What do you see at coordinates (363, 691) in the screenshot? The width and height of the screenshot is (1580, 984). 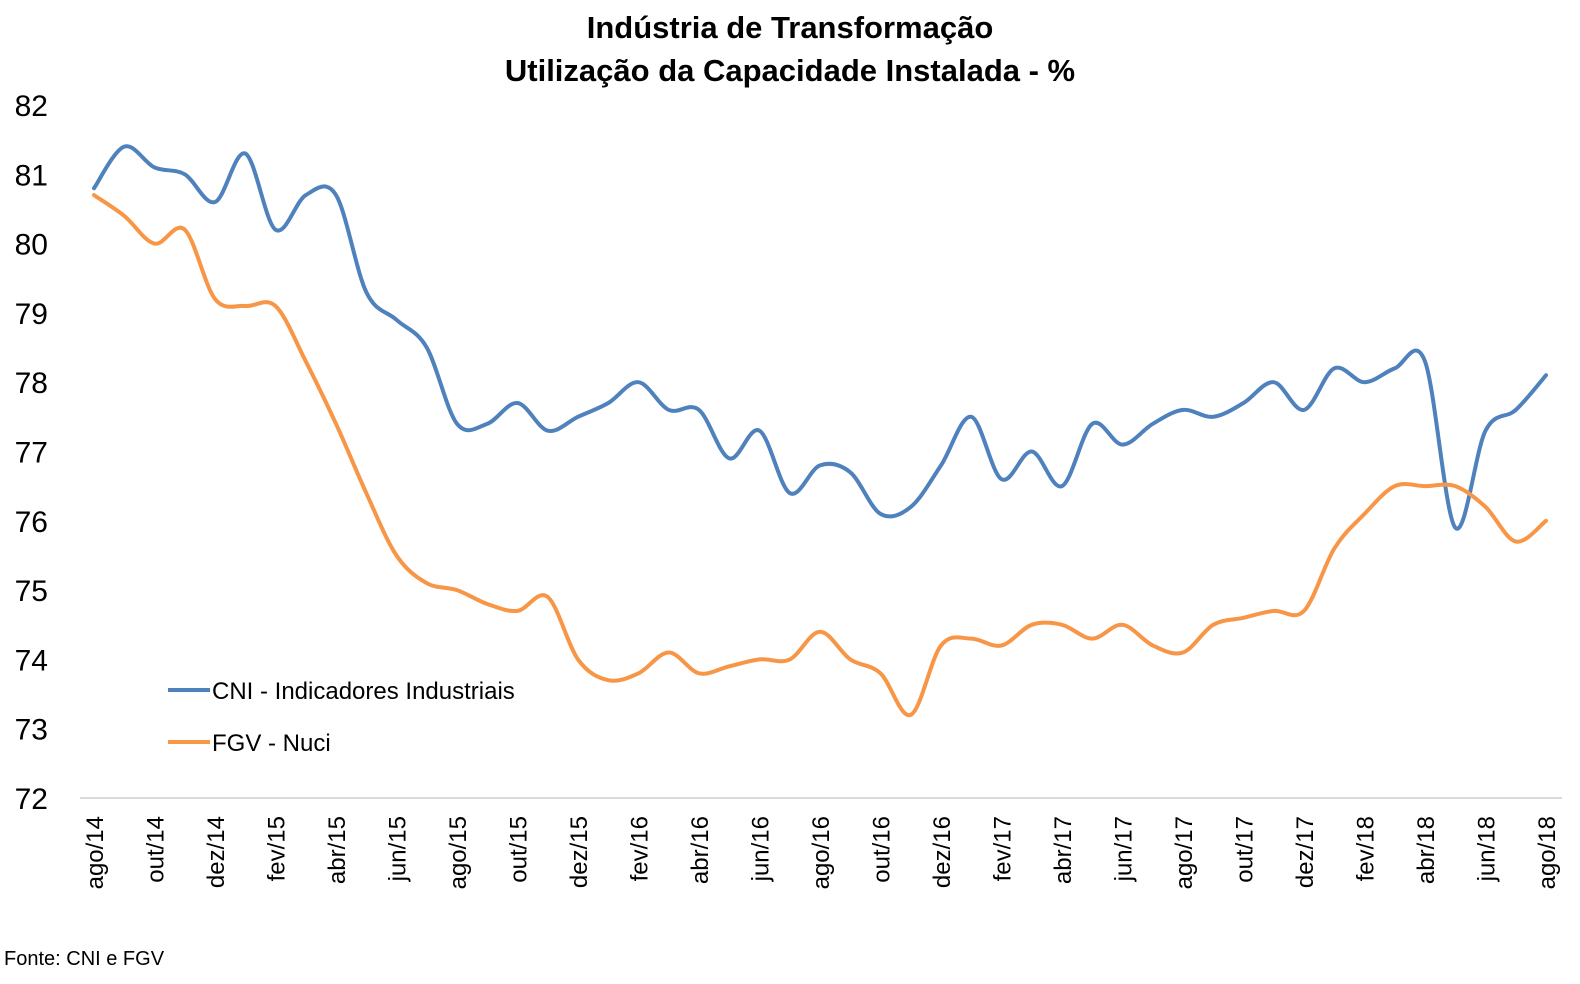 I see `legend-label: CNI - Indicadores Industriais` at bounding box center [363, 691].